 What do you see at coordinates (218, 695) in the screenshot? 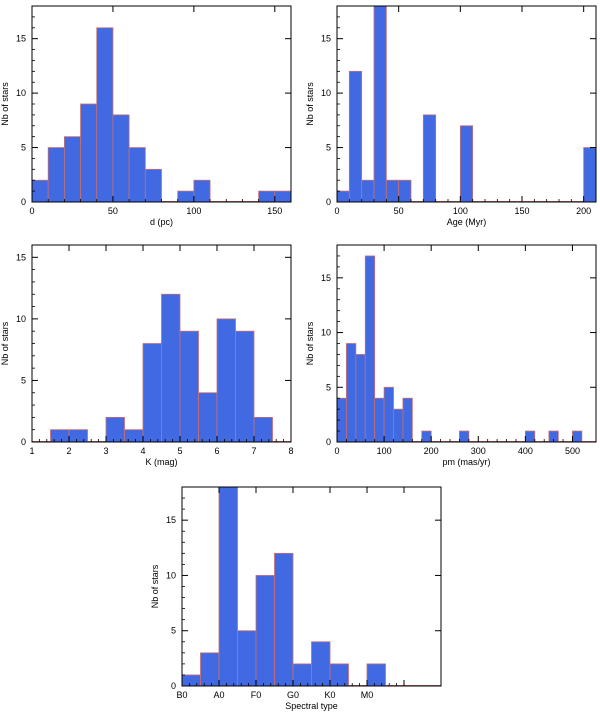
I see `x-tick-label: A0` at bounding box center [218, 695].